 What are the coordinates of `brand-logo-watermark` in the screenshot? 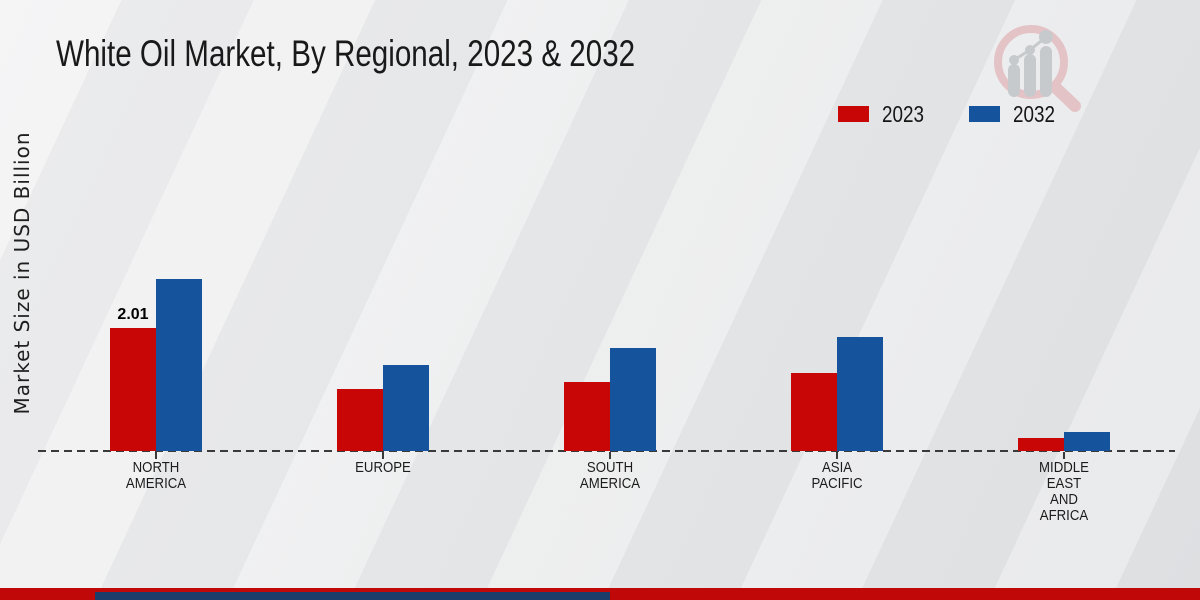 It's located at (1039, 67).